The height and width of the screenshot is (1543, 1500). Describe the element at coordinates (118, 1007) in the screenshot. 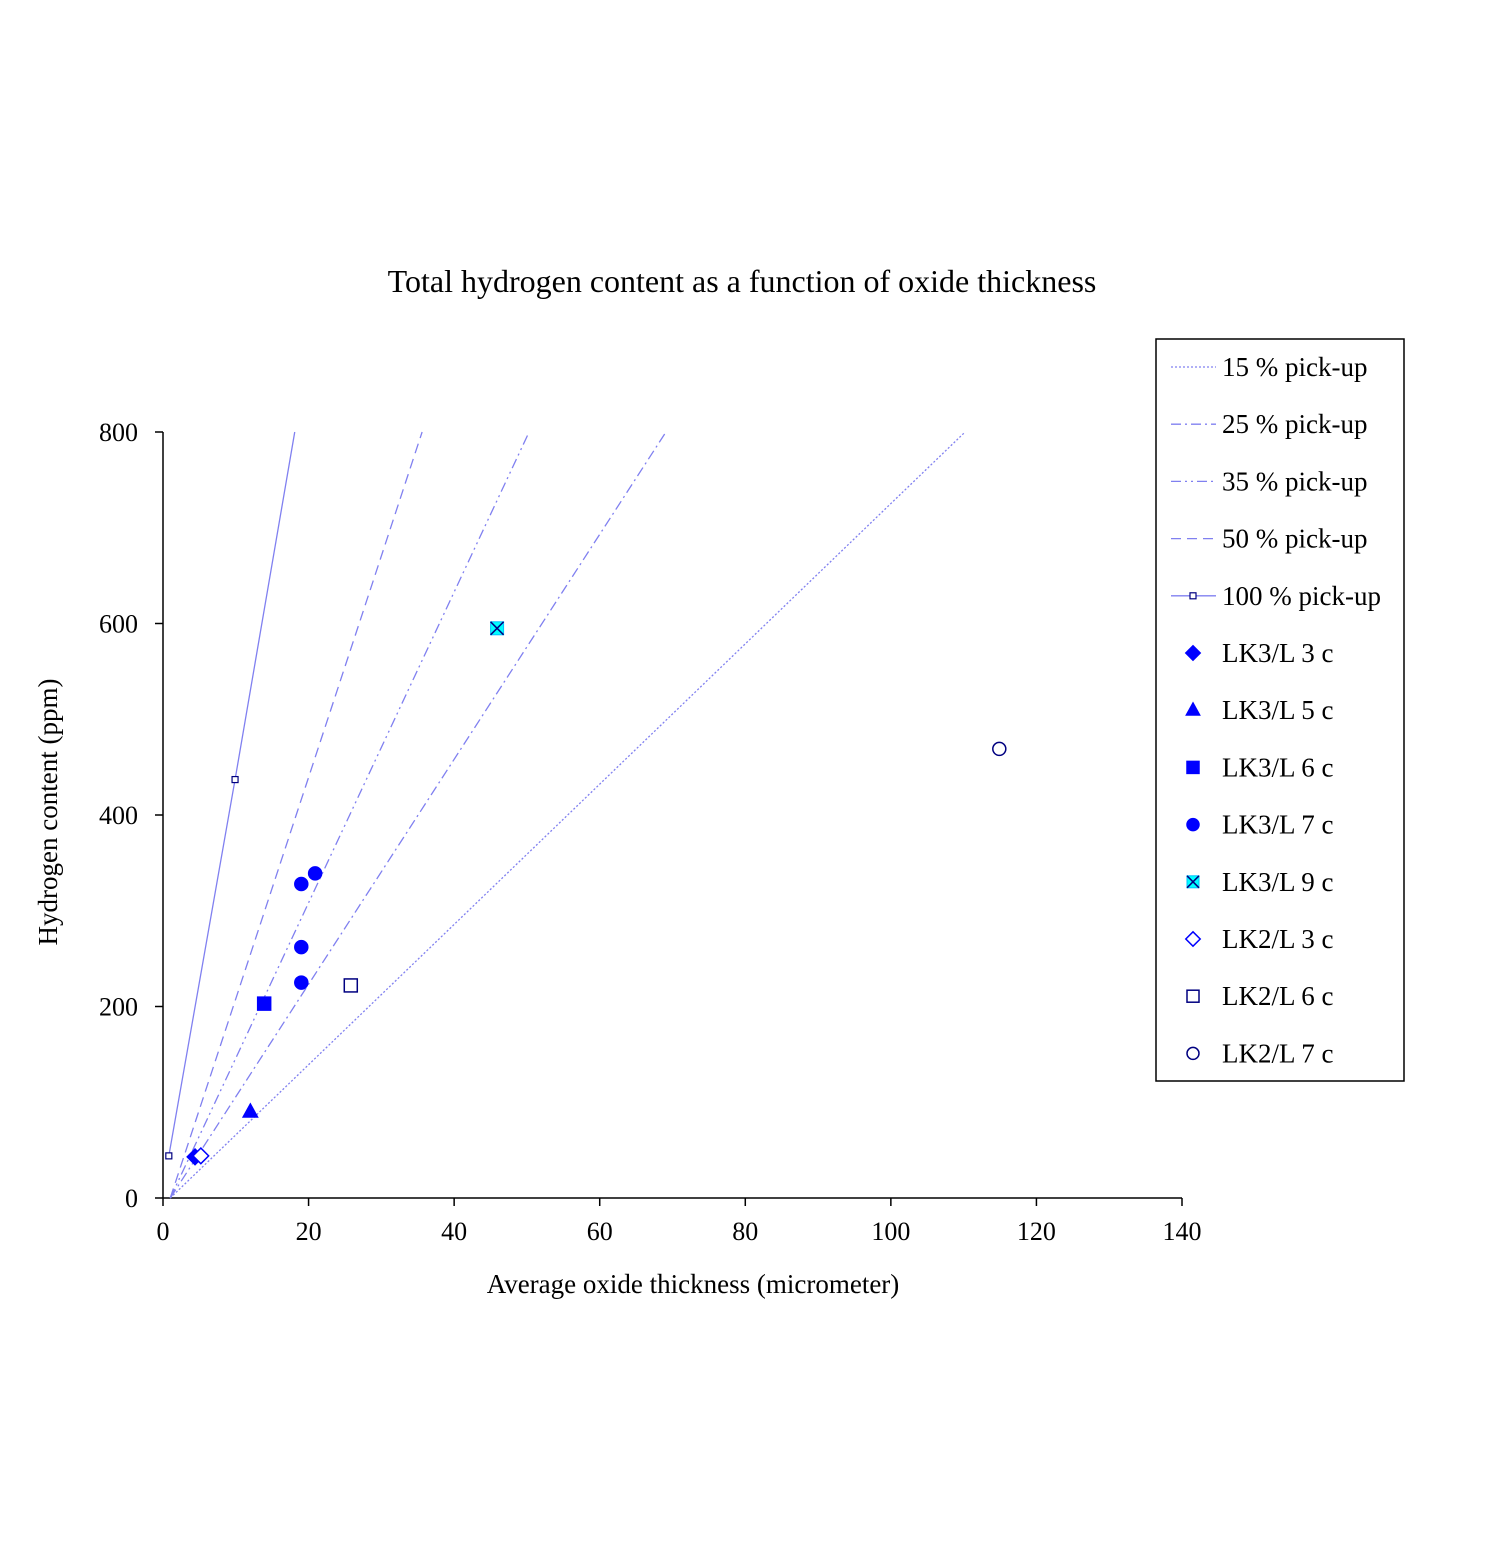

I see `y-tick-label: 200` at that location.